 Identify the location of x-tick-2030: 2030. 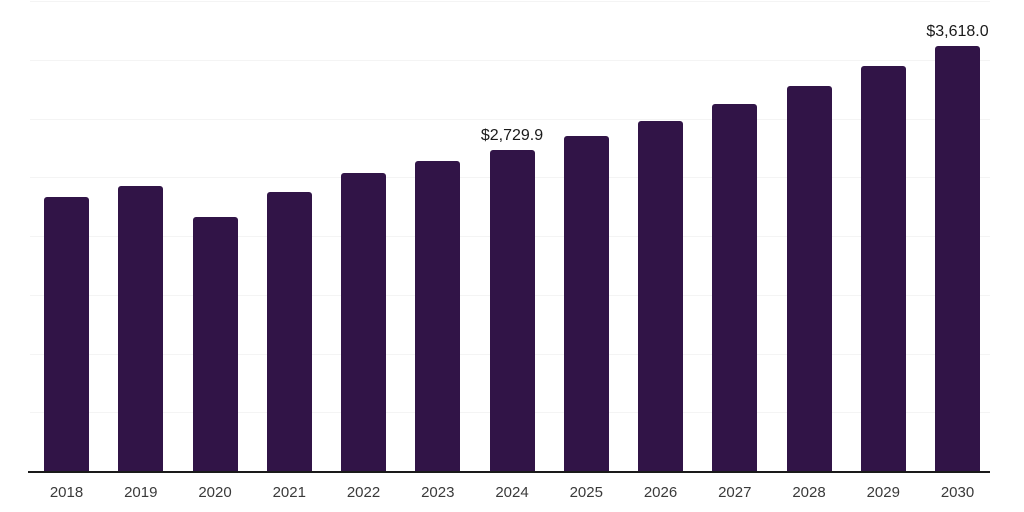
(957, 492).